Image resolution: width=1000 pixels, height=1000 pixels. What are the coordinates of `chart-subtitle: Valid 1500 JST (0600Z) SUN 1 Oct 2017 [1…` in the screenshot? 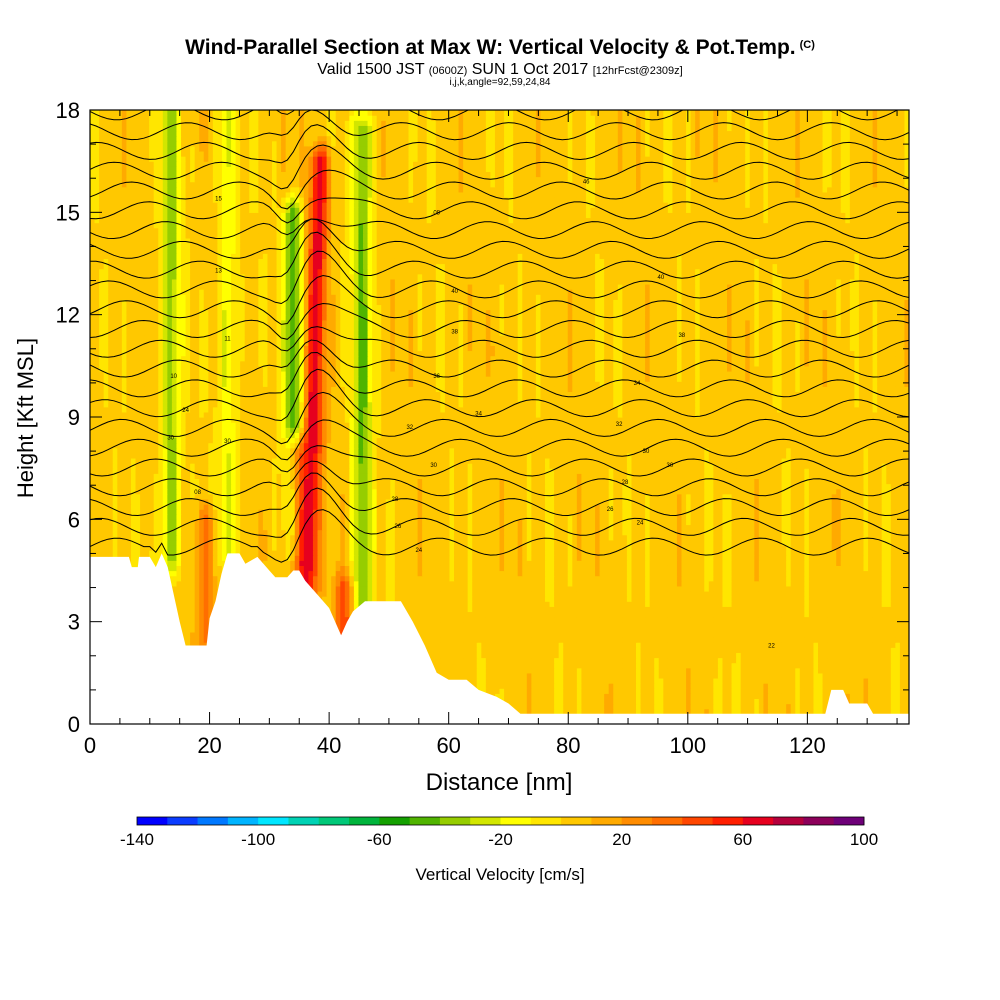 It's located at (500, 70).